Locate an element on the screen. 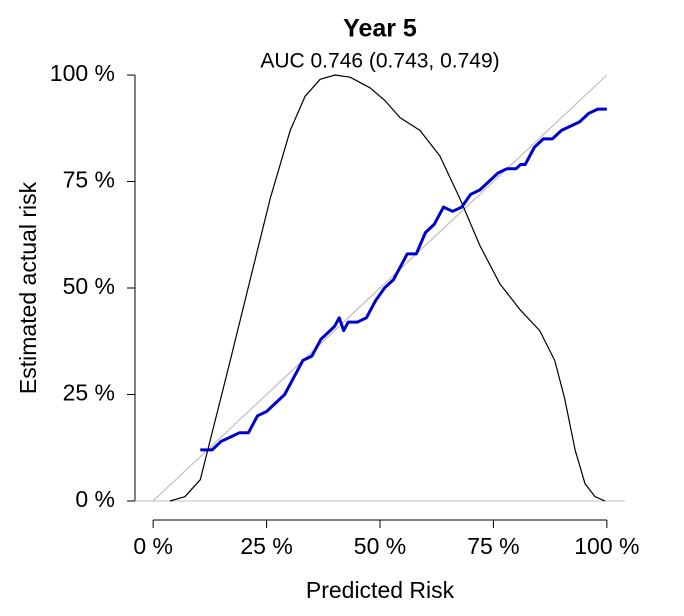 This screenshot has width=684, height=616. x-tick-label: 75 % is located at coordinates (493, 546).